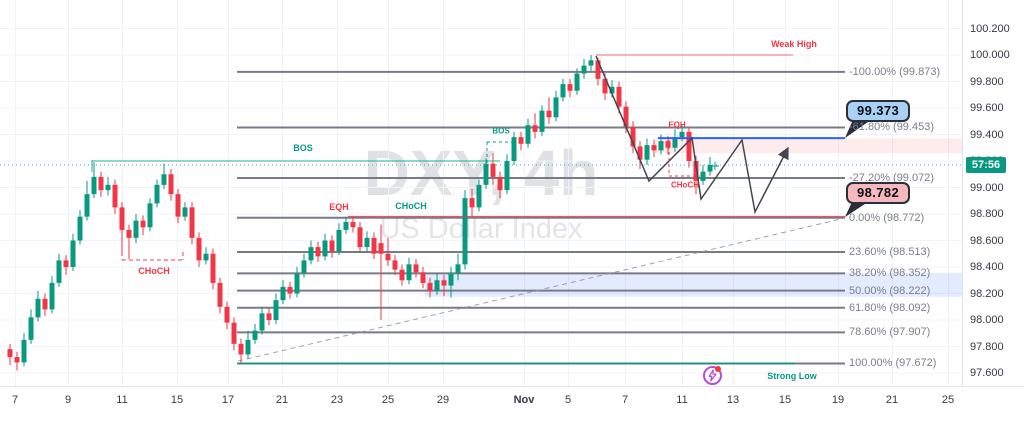 This screenshot has height=423, width=1024. Describe the element at coordinates (987, 187) in the screenshot. I see `price-axis-label: 99.000` at that location.